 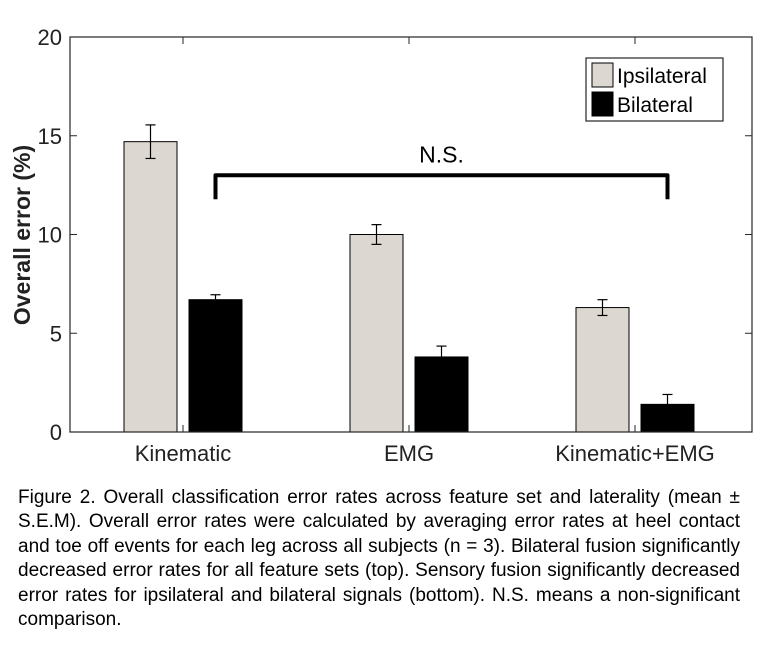 What do you see at coordinates (441, 186) in the screenshot?
I see `significance-bracket` at bounding box center [441, 186].